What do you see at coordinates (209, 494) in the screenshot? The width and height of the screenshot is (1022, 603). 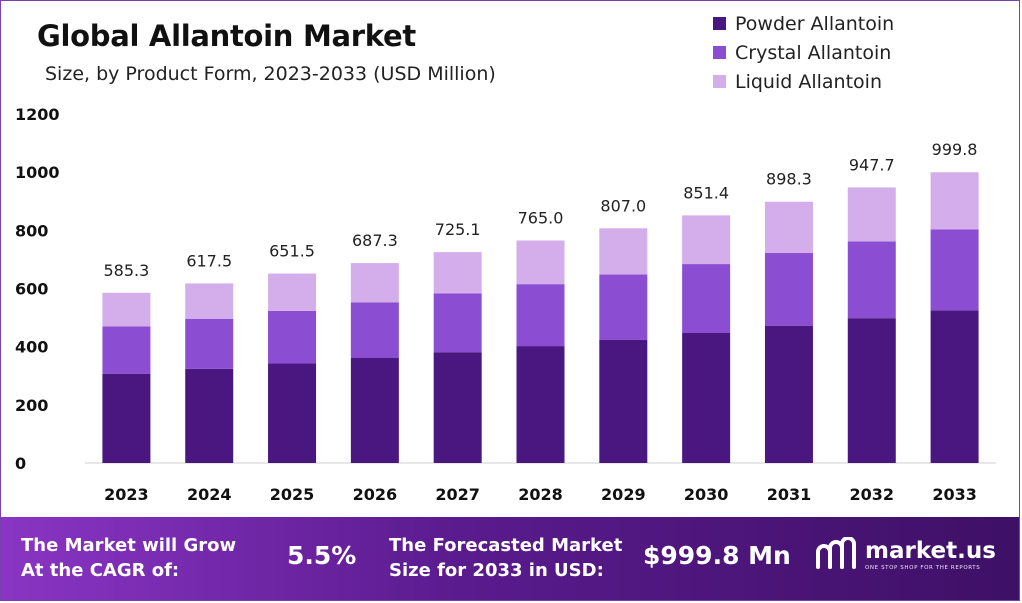 I see `x-tick-label: 2024` at bounding box center [209, 494].